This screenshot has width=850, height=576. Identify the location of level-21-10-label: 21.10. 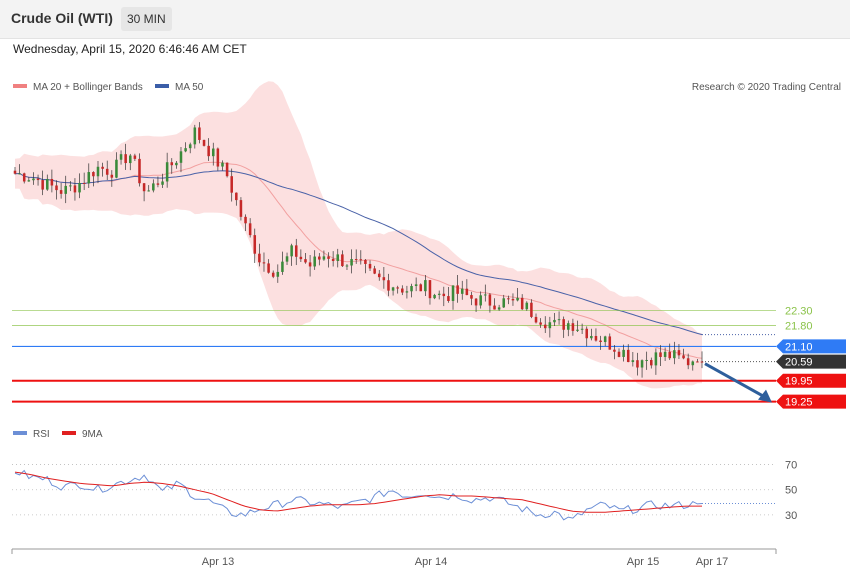
(799, 347).